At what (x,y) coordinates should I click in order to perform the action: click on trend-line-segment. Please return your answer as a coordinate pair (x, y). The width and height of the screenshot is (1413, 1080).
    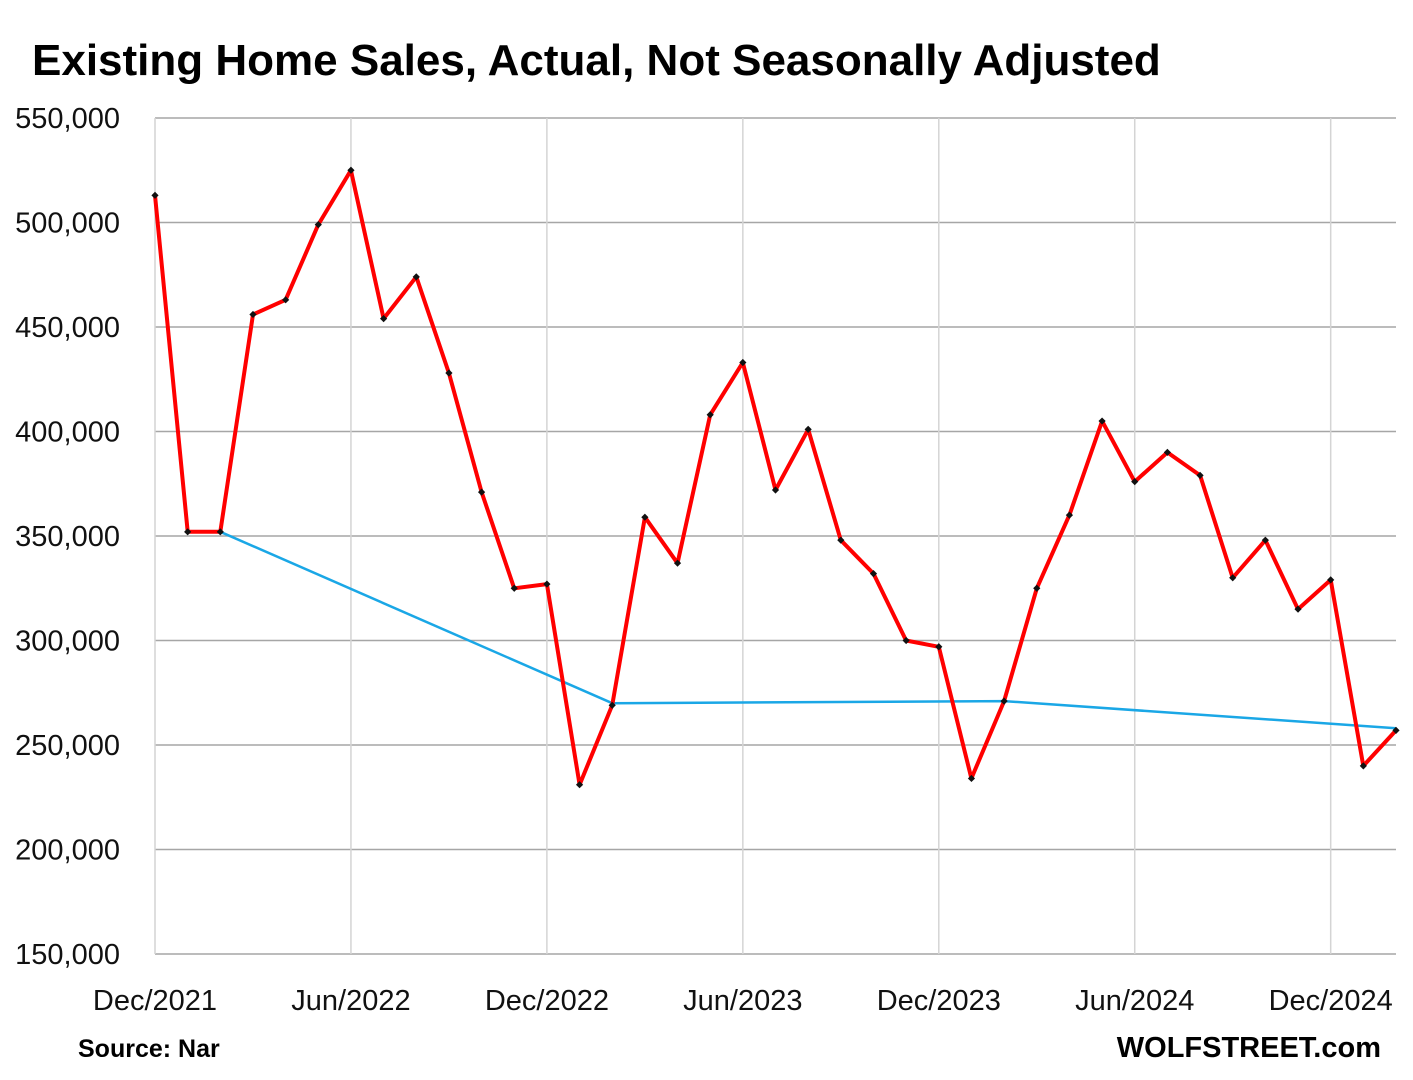
    Looking at the image, I should click on (416, 617).